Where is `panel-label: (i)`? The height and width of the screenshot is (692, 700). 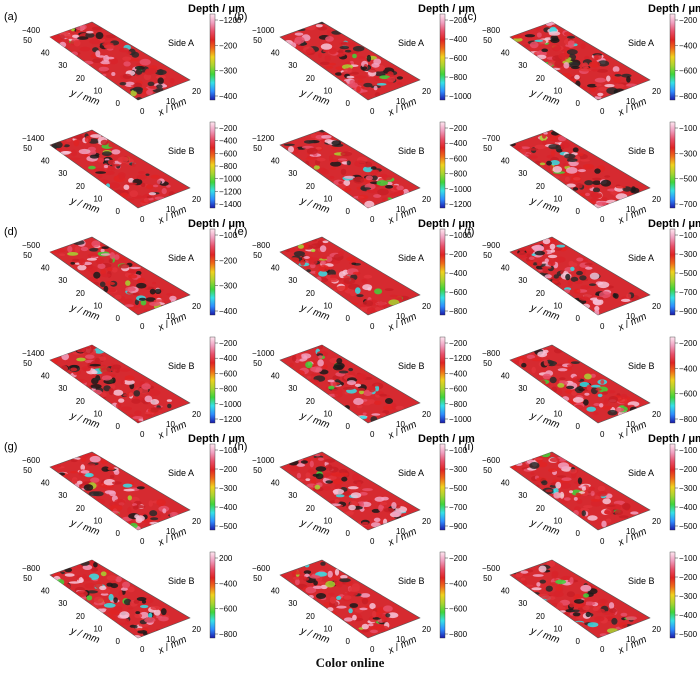
panel-label: (i) is located at coordinates (469, 447).